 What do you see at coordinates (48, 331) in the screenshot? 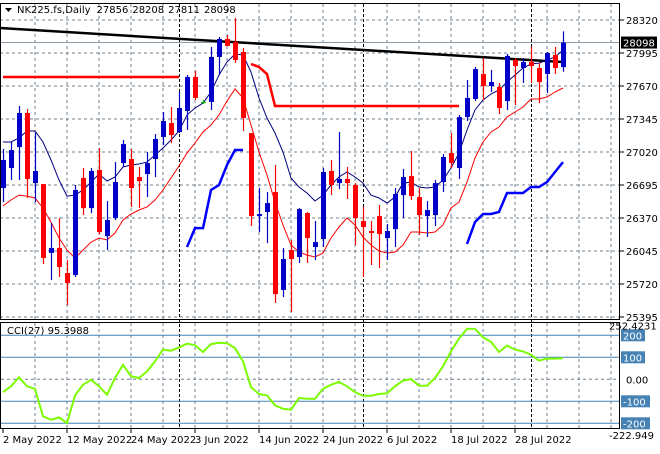
I see `cci-label: CCI(27) 95.3988` at bounding box center [48, 331].